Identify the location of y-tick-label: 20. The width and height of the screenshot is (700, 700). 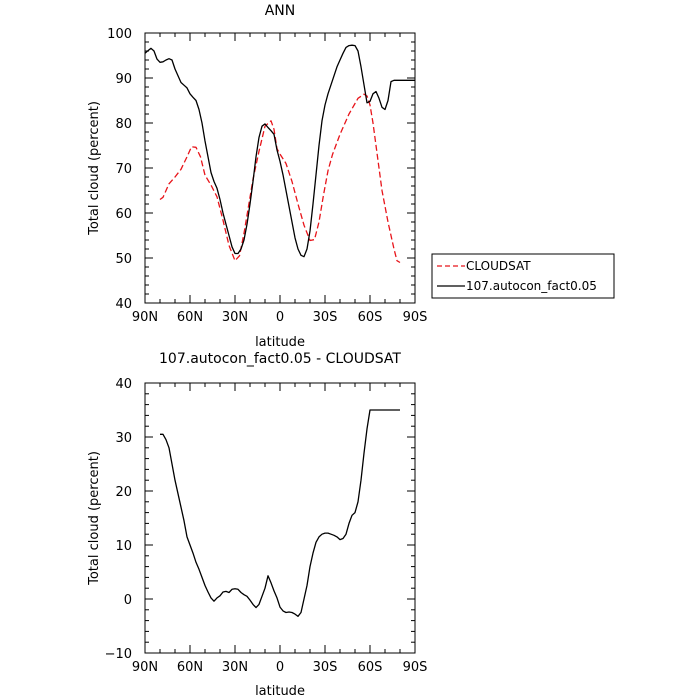
(123, 492).